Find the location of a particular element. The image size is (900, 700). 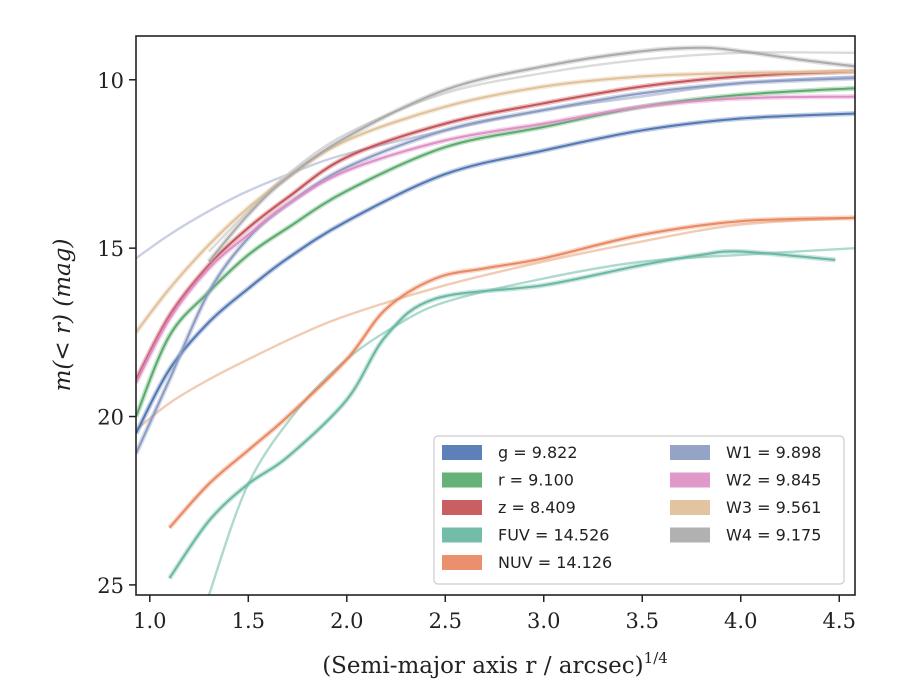

legend-swatch-g is located at coordinates (462, 452).